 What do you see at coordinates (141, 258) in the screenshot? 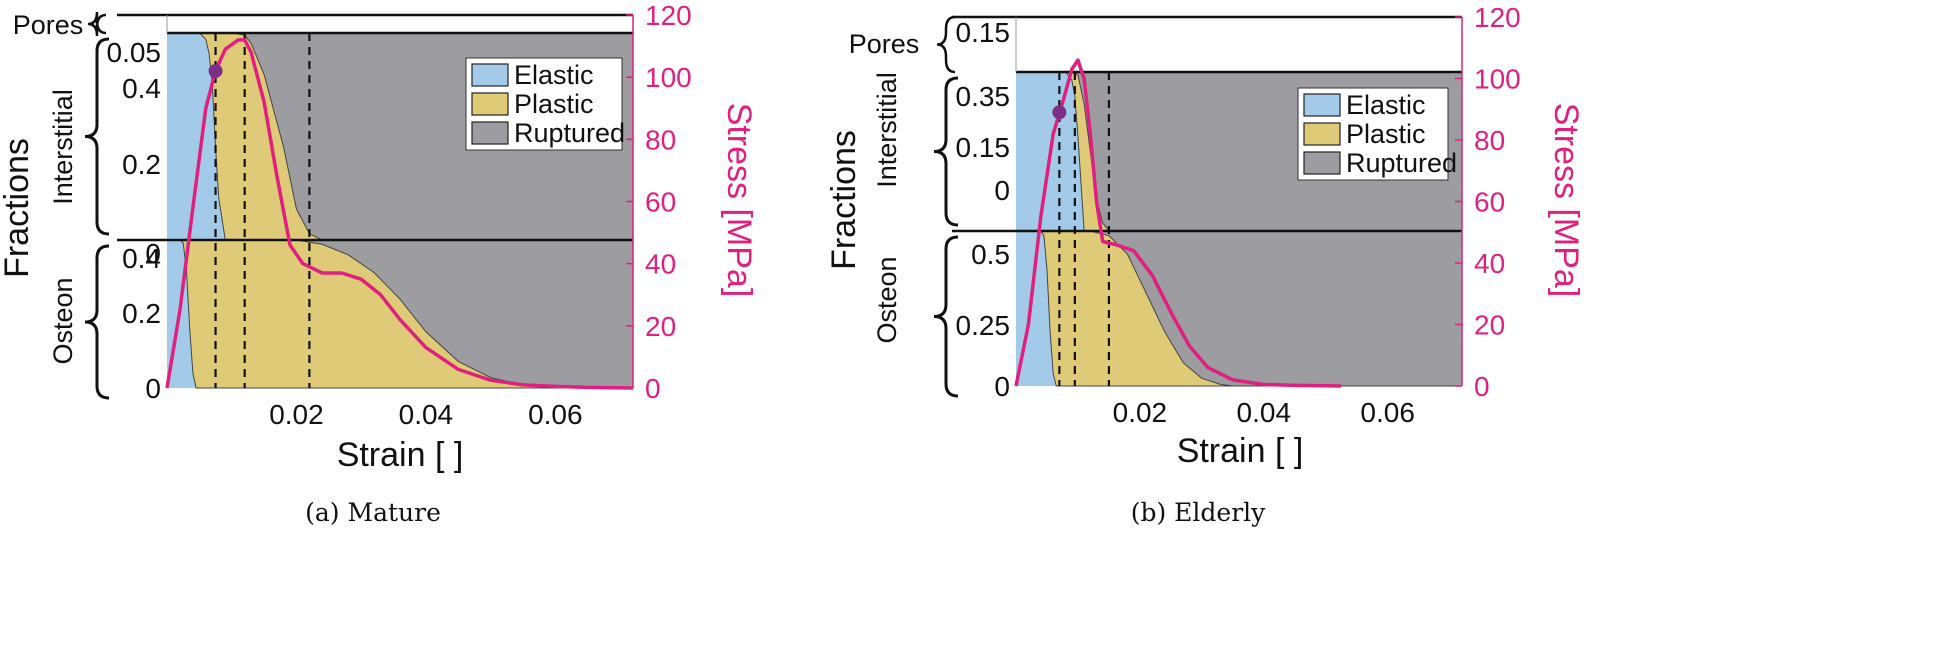
I see `osteon-tick-label: 0.4` at bounding box center [141, 258].